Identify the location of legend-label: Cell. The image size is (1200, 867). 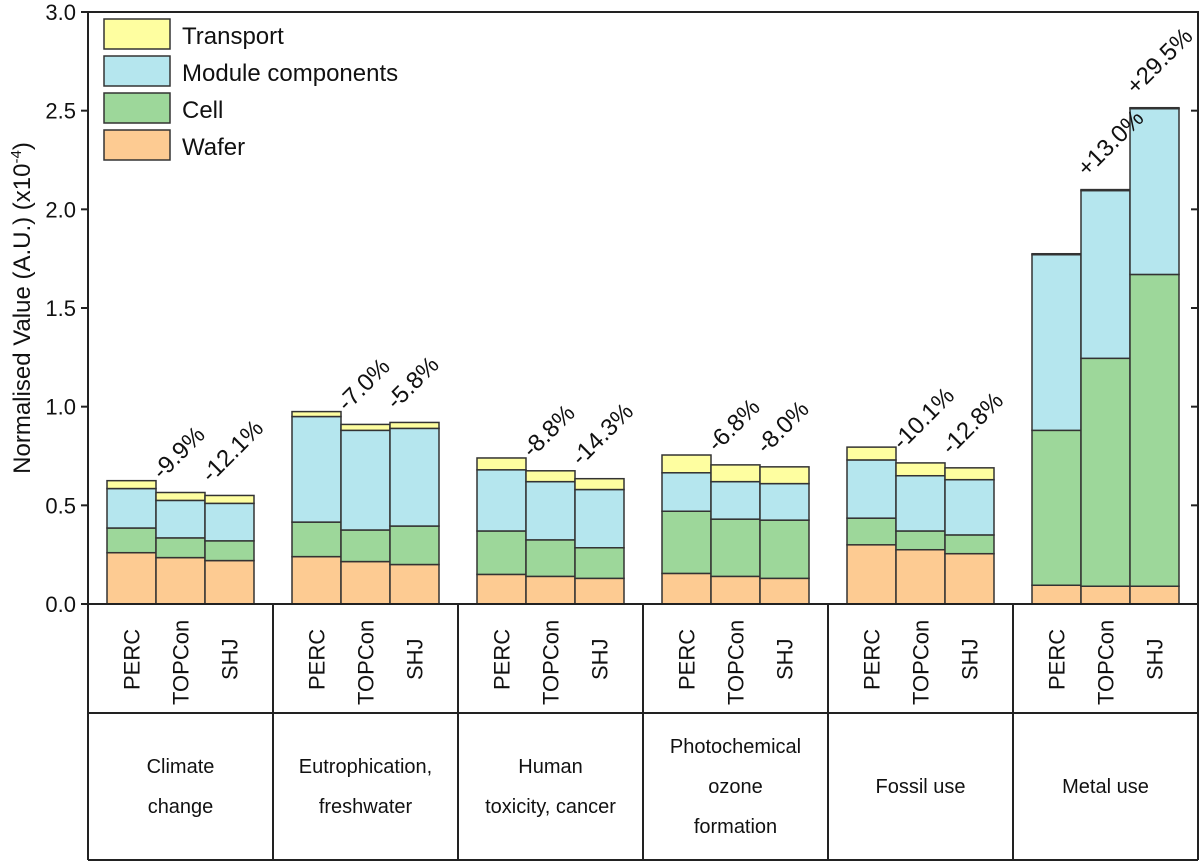
(202, 110).